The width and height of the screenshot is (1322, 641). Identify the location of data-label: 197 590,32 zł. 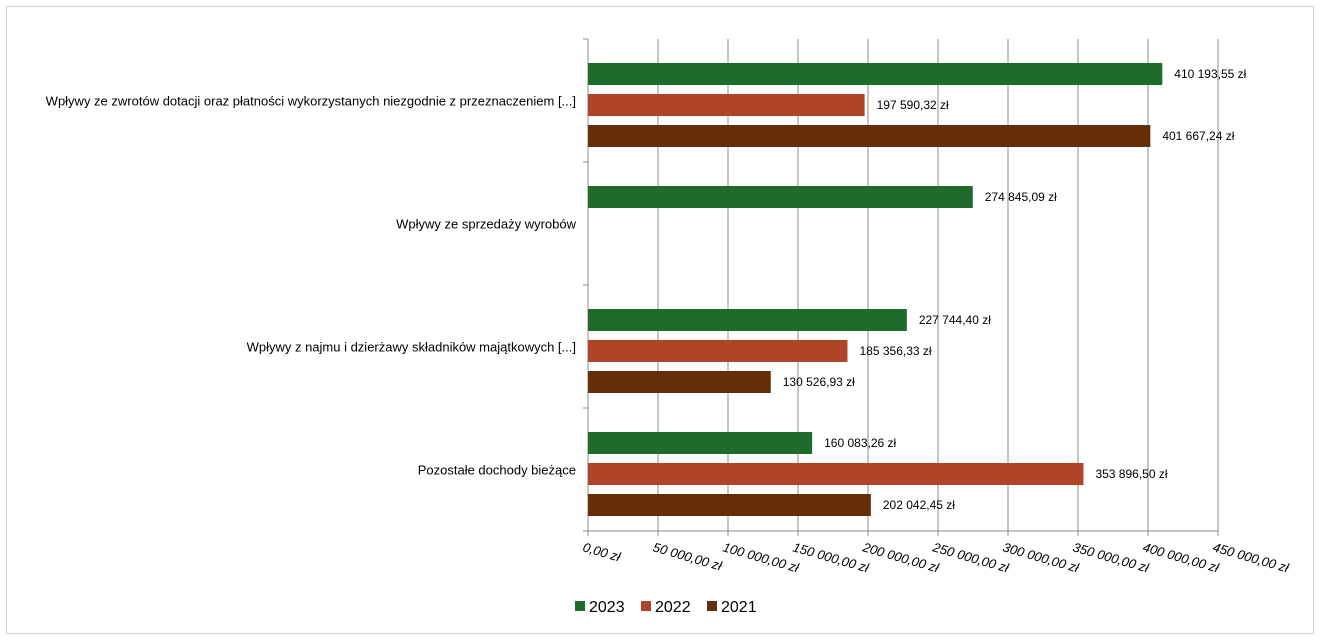
(913, 105).